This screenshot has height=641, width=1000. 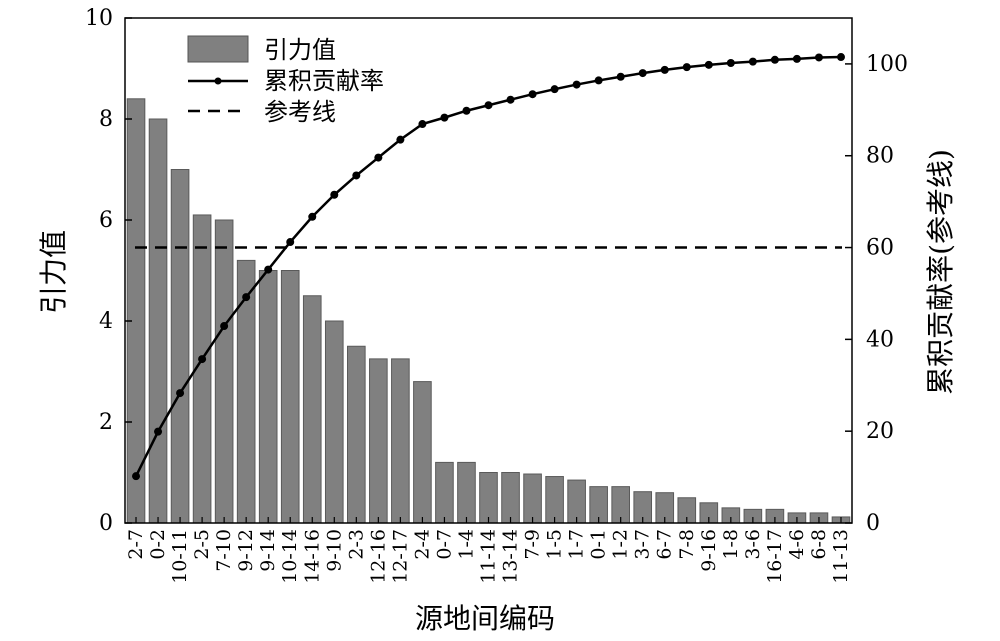 What do you see at coordinates (643, 544) in the screenshot?
I see `x-tick-label-3-7: 3-7` at bounding box center [643, 544].